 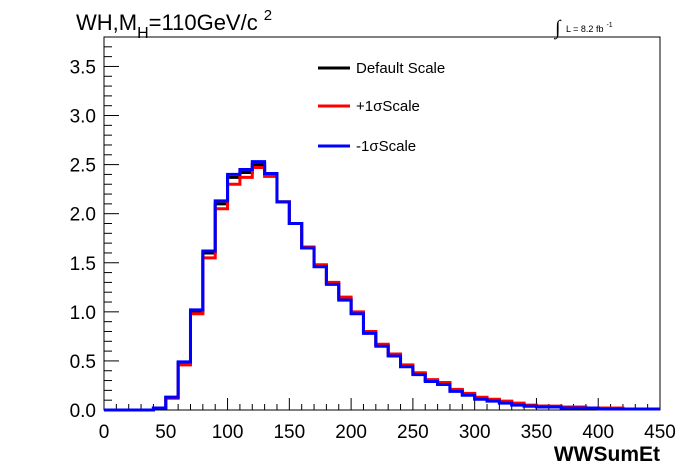 What do you see at coordinates (83, 362) in the screenshot?
I see `y-tick-label: 0.5` at bounding box center [83, 362].